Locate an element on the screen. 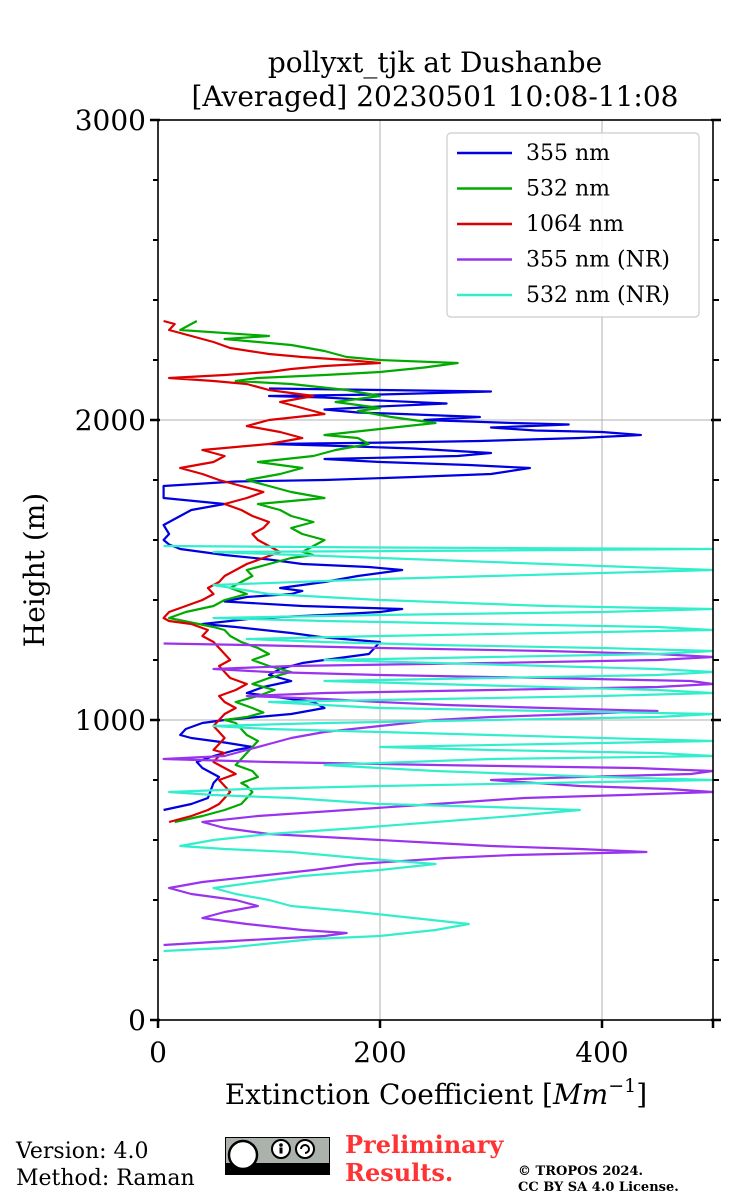 The image size is (750, 1200). copyright-line1: © TROPOS 2024. is located at coordinates (581, 1171).